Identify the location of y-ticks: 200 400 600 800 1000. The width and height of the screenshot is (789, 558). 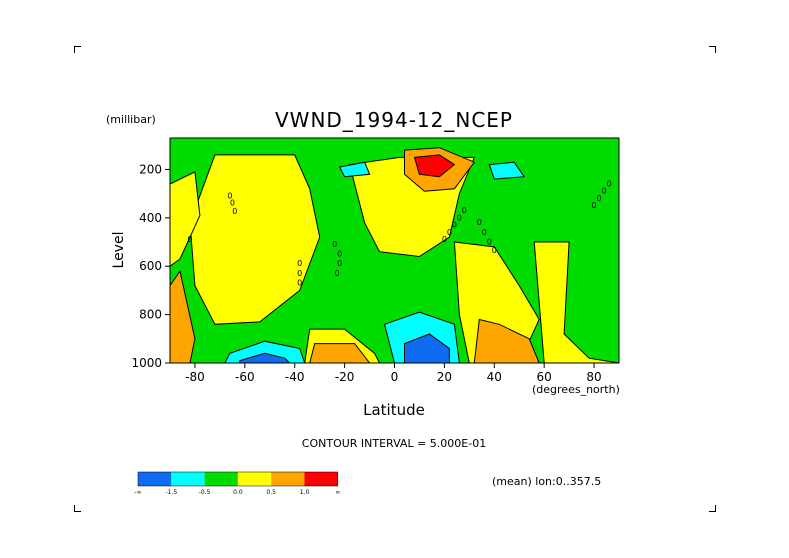
(150, 266).